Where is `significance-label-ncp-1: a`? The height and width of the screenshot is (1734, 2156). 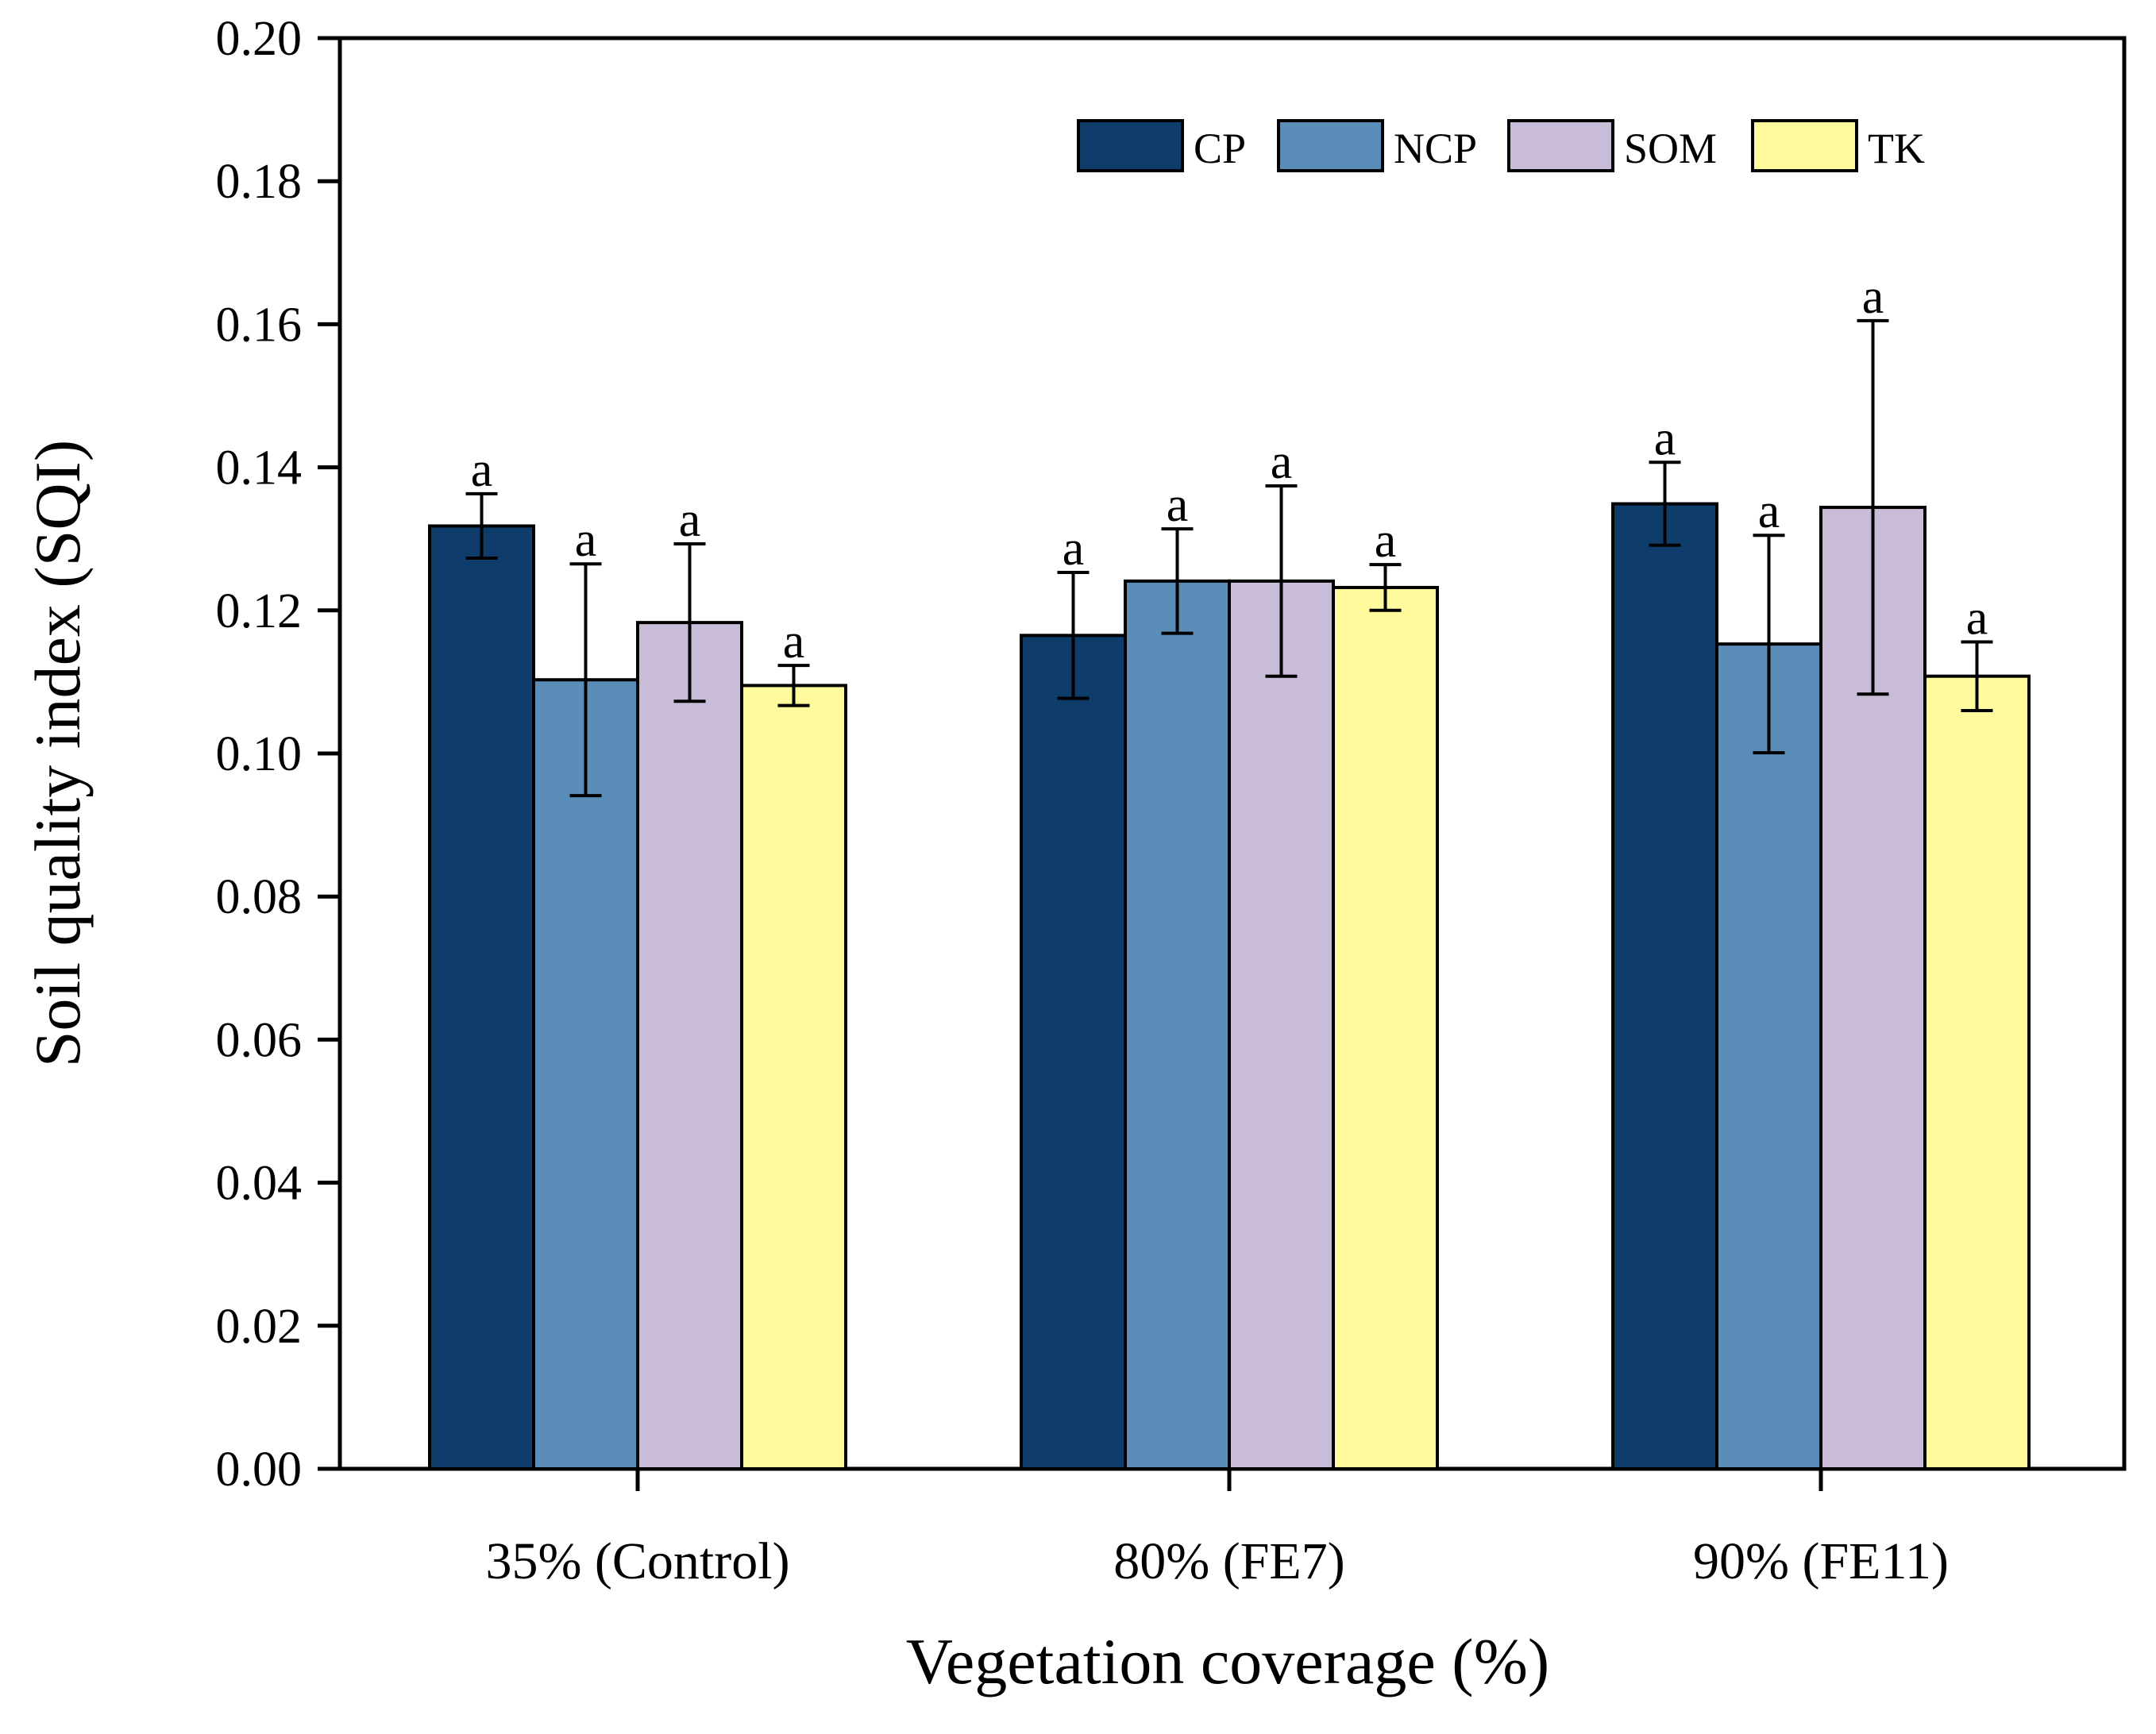 significance-label-ncp-1: a is located at coordinates (1178, 505).